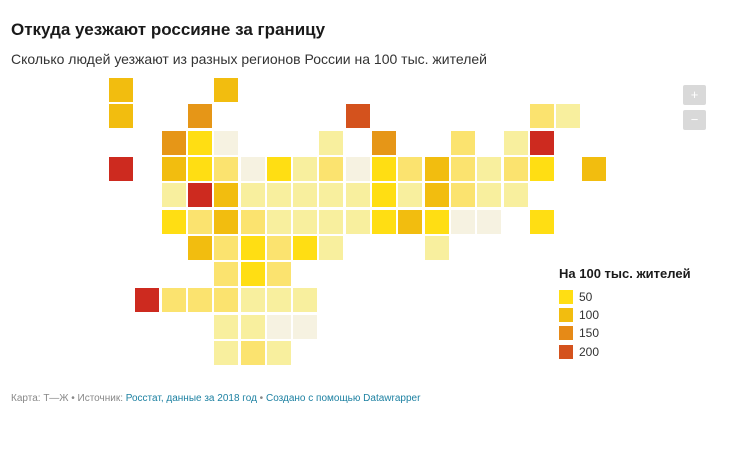 This screenshot has width=732, height=449. What do you see at coordinates (168, 29) in the screenshot?
I see `map-title: Откуда уезжают россияне за границу` at bounding box center [168, 29].